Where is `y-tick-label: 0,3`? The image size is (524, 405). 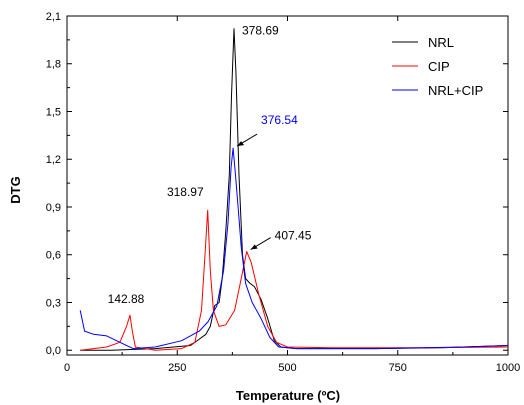
y-tick-label: 0,3 is located at coordinates (53, 303).